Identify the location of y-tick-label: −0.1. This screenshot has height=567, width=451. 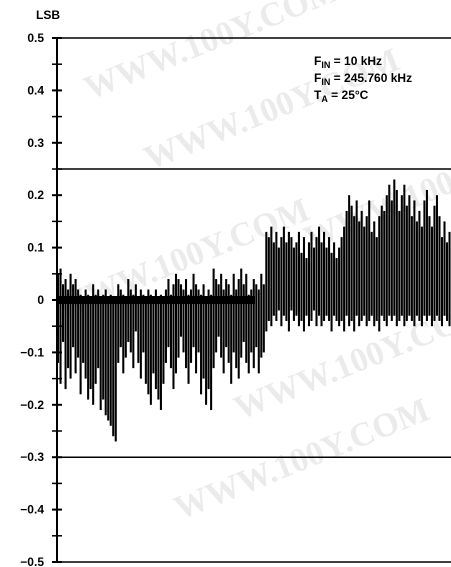
(32, 352).